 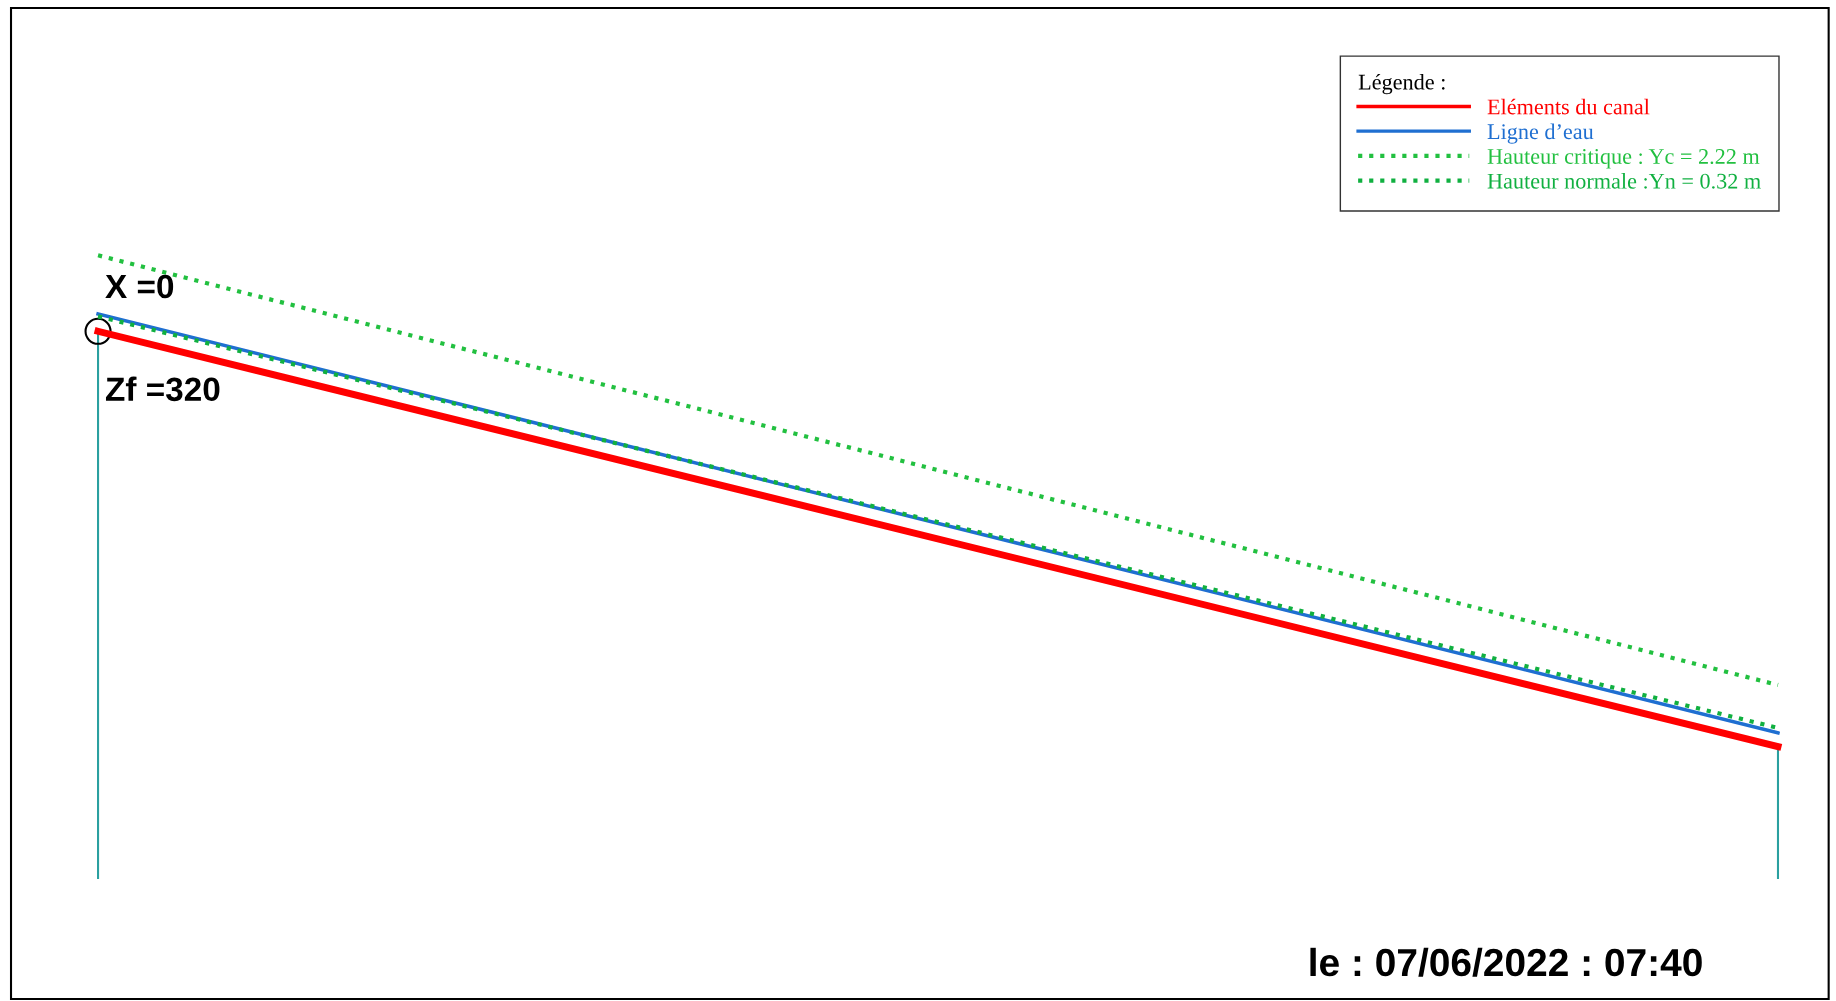 I want to click on text: Hauteur normale :Yn = 0.32 m, so click(x=1624, y=181).